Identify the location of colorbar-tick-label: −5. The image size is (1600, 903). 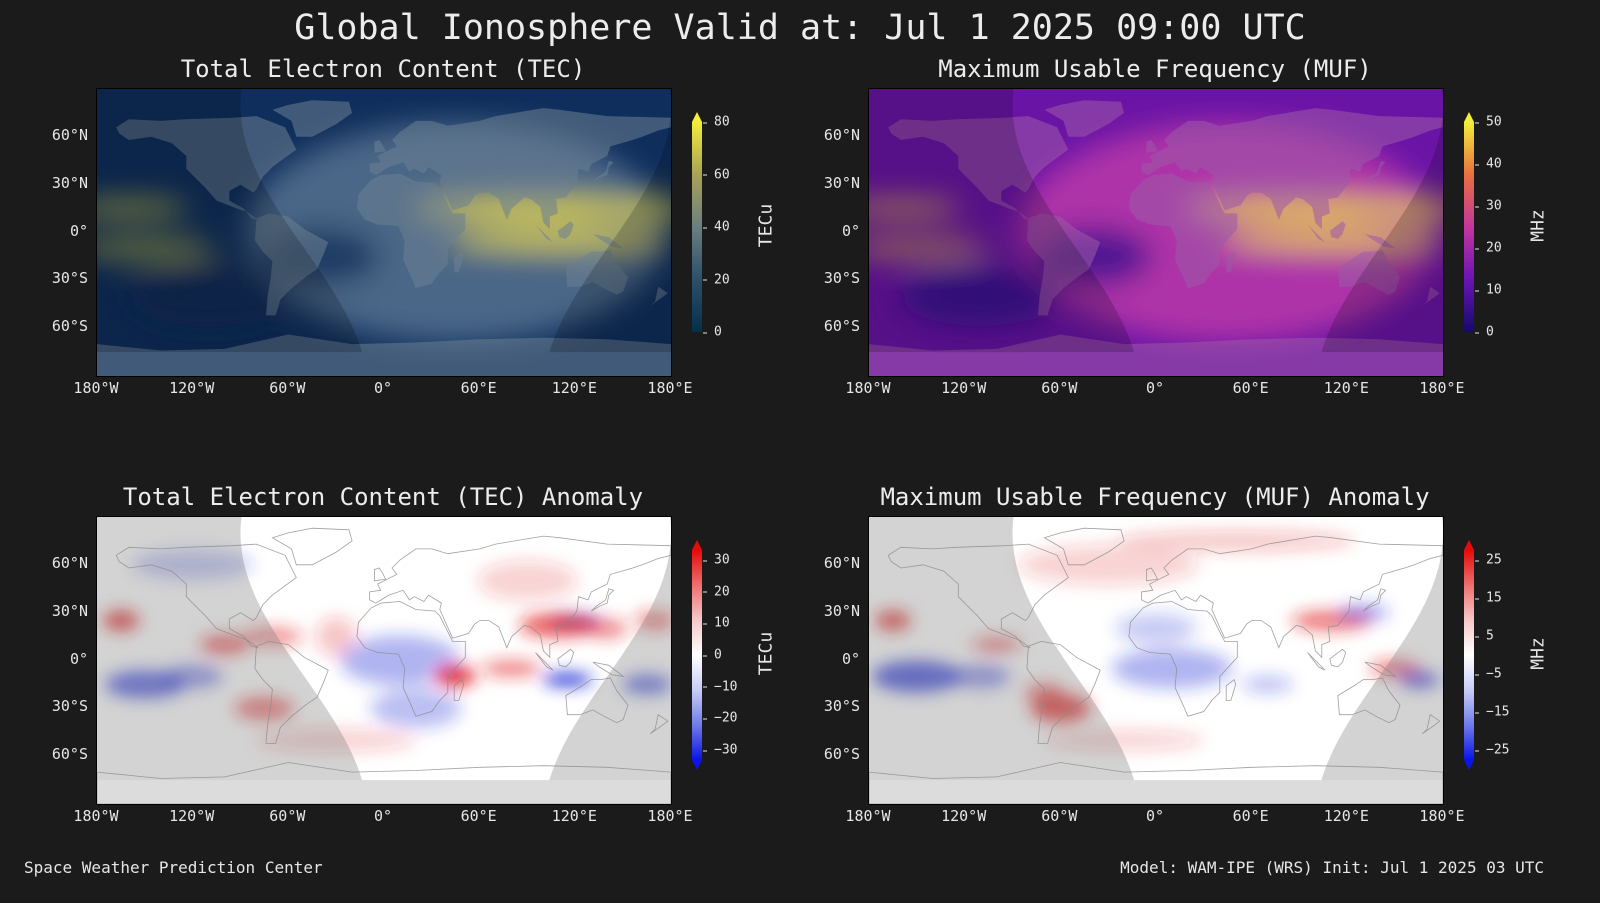
(1488, 674).